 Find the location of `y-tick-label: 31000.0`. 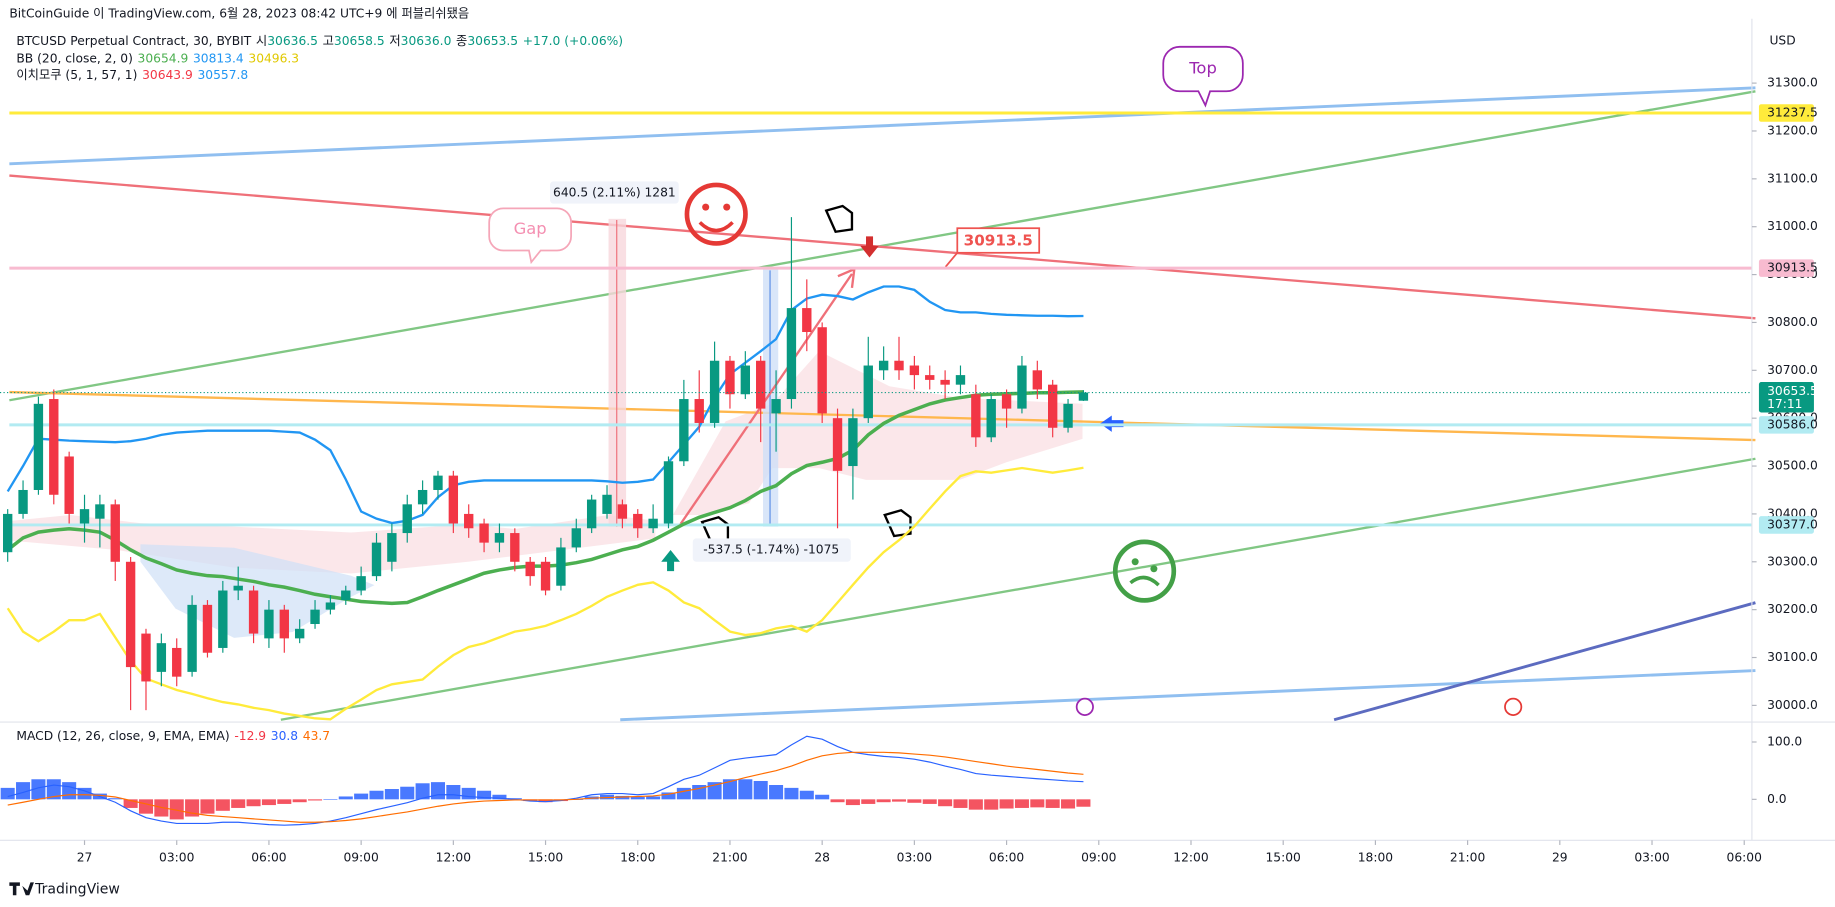

y-tick-label: 31000.0 is located at coordinates (1792, 226).